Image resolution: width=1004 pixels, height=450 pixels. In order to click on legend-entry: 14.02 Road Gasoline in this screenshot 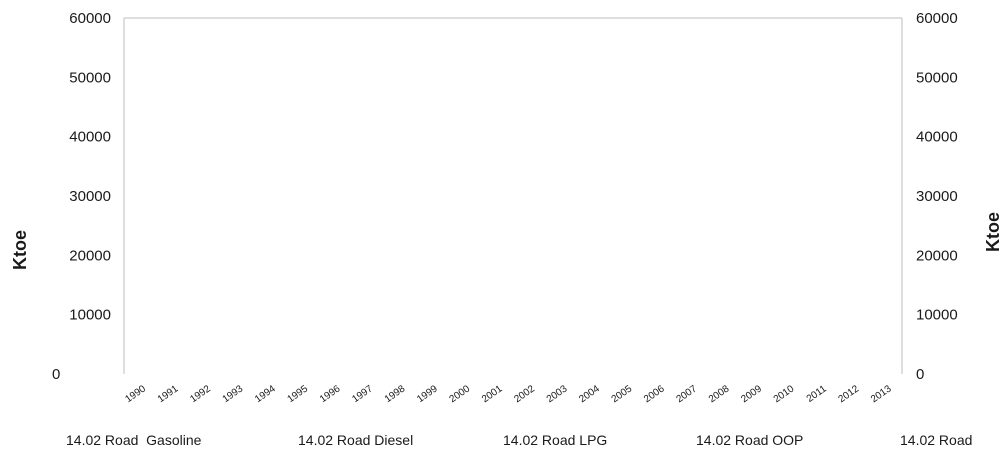, I will do `click(134, 440)`.